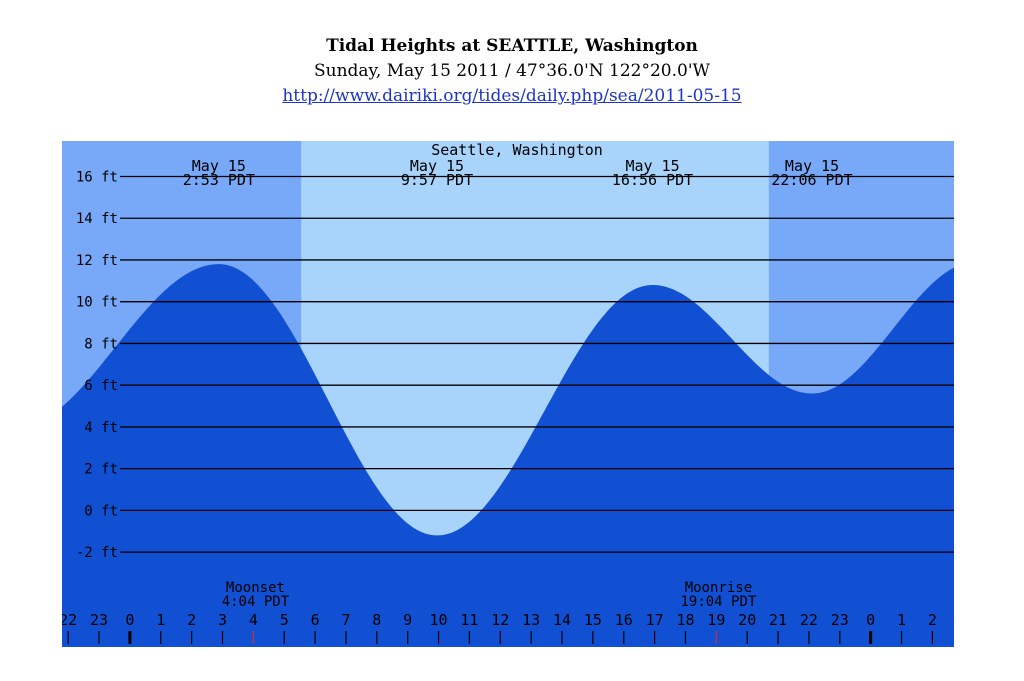 This screenshot has width=1024, height=681. What do you see at coordinates (718, 588) in the screenshot?
I see `moon-event-name: Moonrise` at bounding box center [718, 588].